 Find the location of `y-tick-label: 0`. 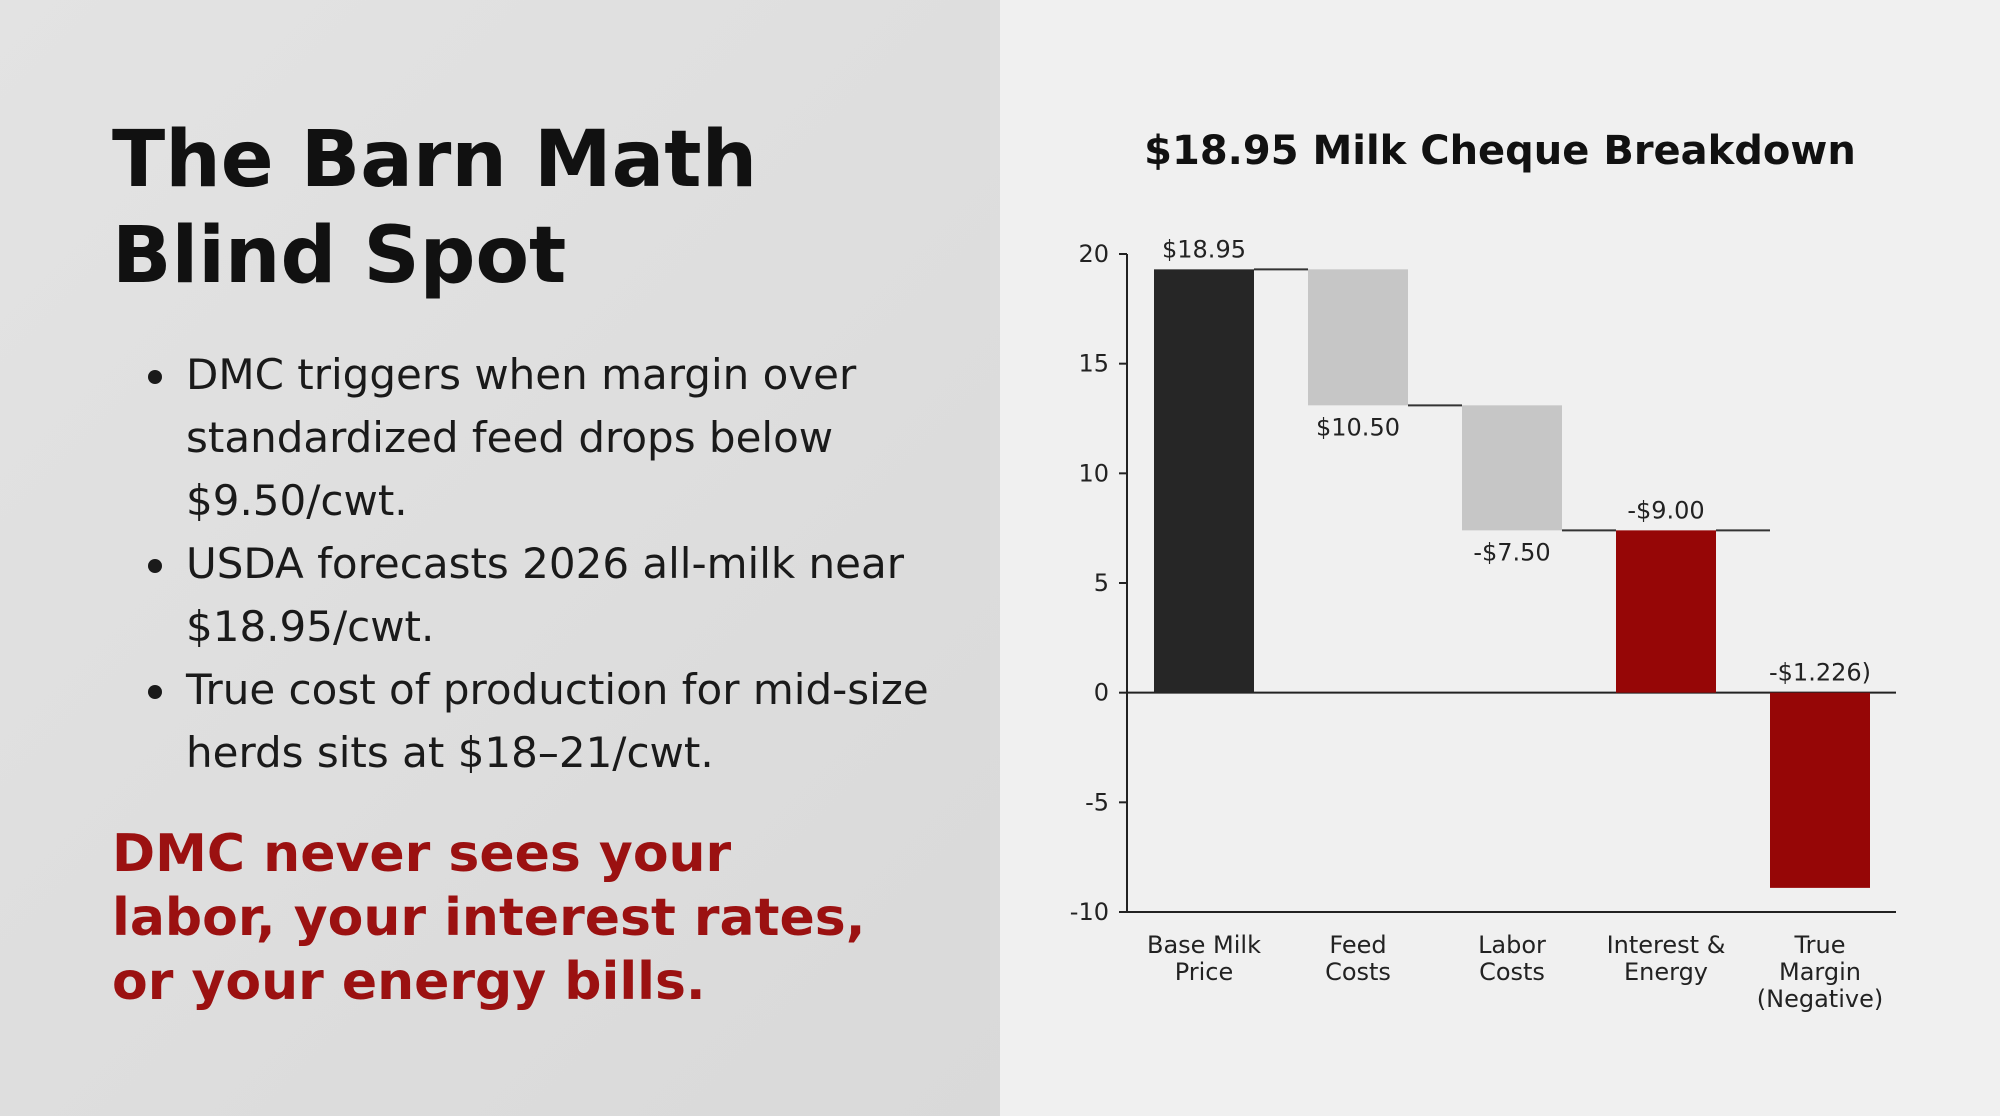

y-tick-label: 0 is located at coordinates (1101, 693).